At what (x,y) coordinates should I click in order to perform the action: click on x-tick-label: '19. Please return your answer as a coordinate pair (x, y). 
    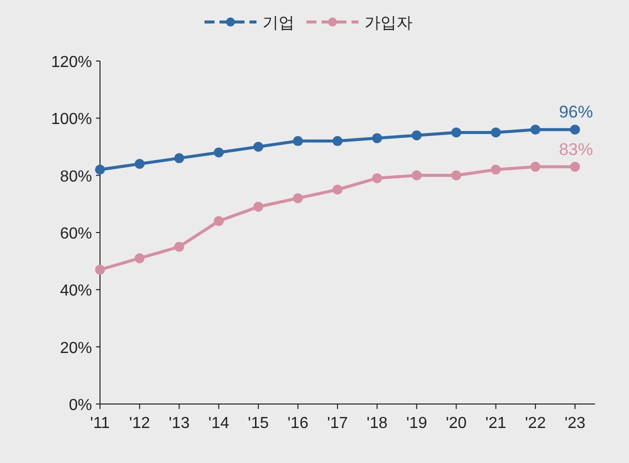
    Looking at the image, I should click on (417, 423).